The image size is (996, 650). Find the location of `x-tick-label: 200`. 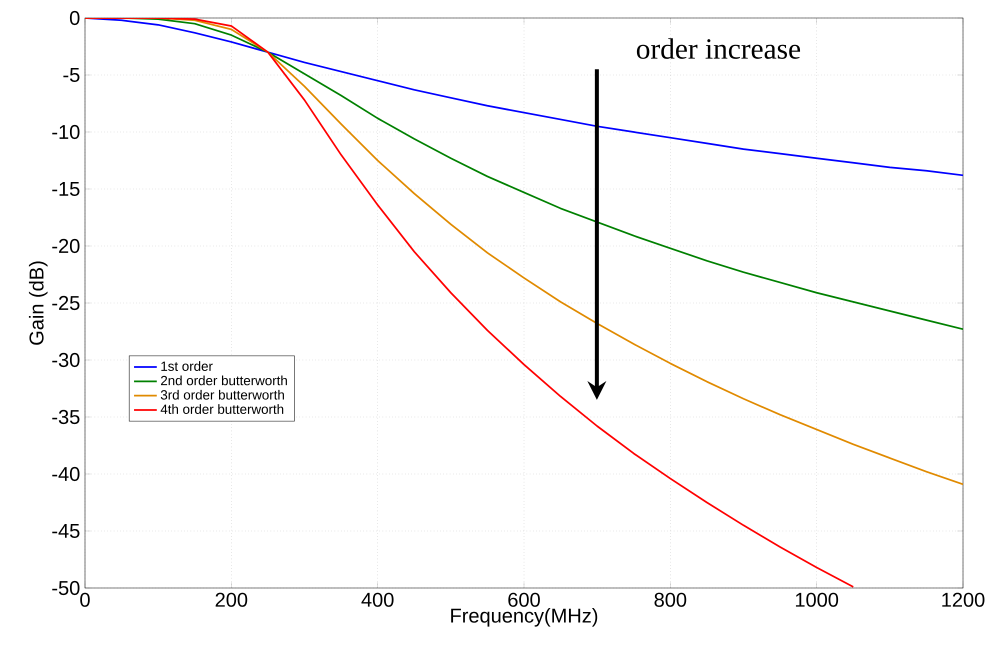

x-tick-label: 200 is located at coordinates (232, 599).